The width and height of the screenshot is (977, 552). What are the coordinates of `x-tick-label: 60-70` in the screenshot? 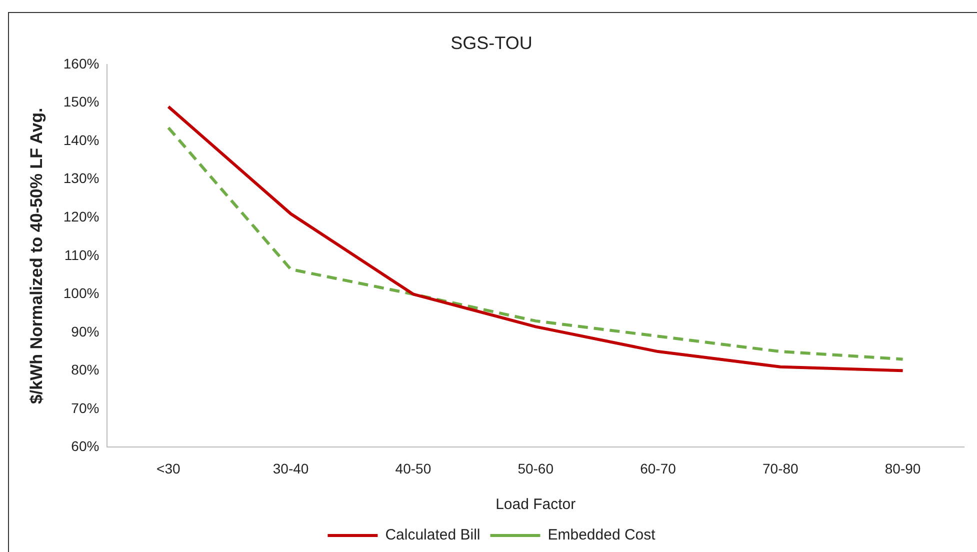 It's located at (658, 468).